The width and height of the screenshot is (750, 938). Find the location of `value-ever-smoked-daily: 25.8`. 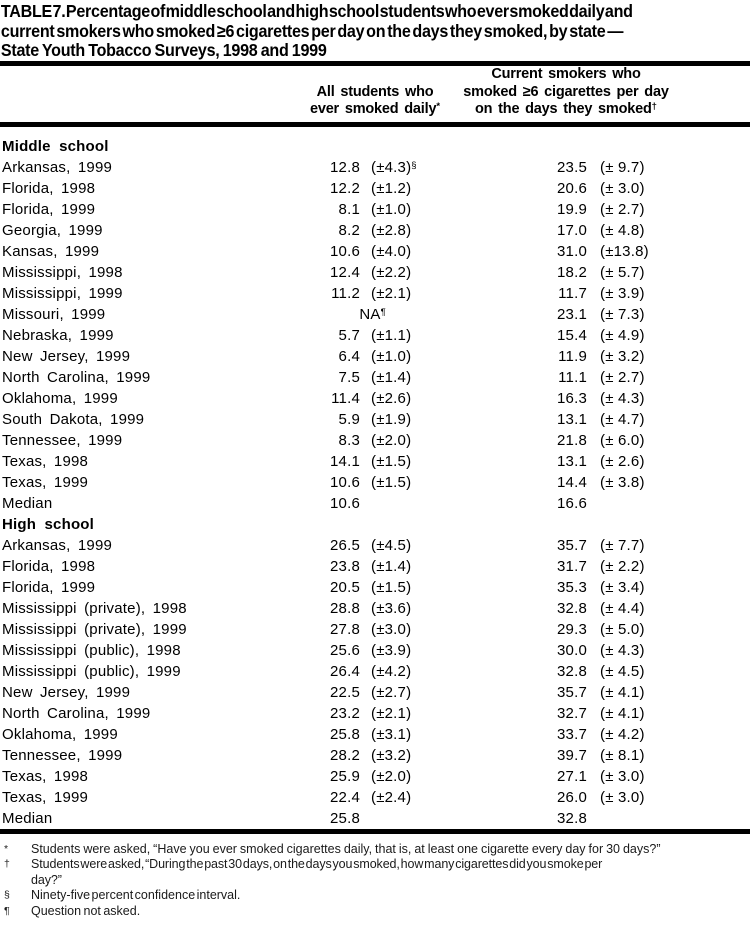

value-ever-smoked-daily: 25.8 is located at coordinates (345, 818).